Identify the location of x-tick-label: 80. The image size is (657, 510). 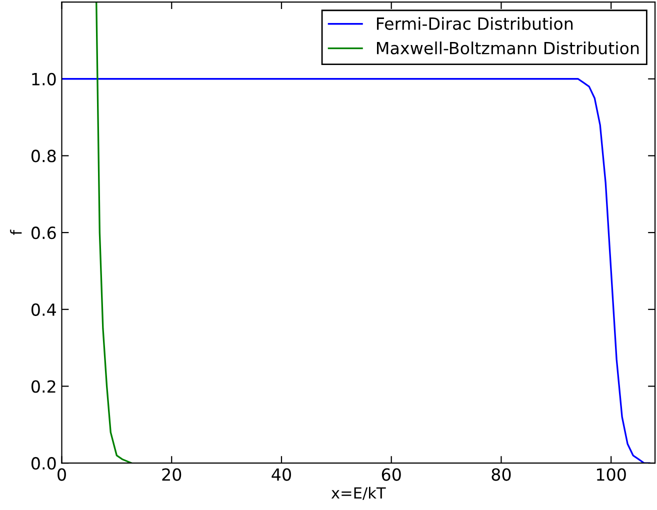
(501, 474).